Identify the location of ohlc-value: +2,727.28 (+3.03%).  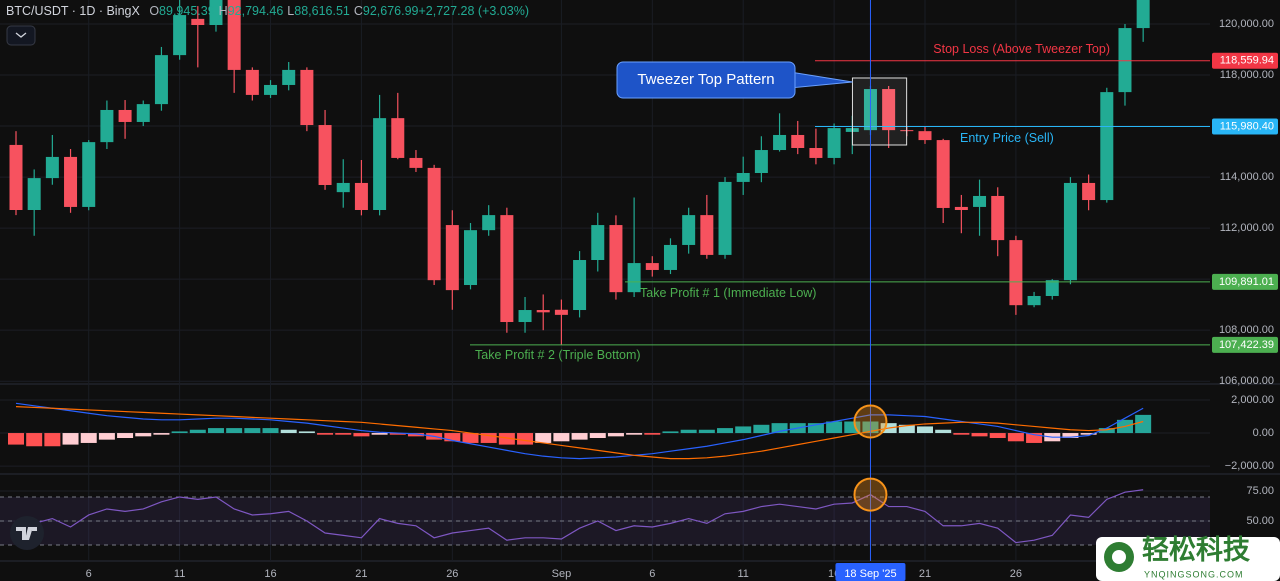
(474, 11).